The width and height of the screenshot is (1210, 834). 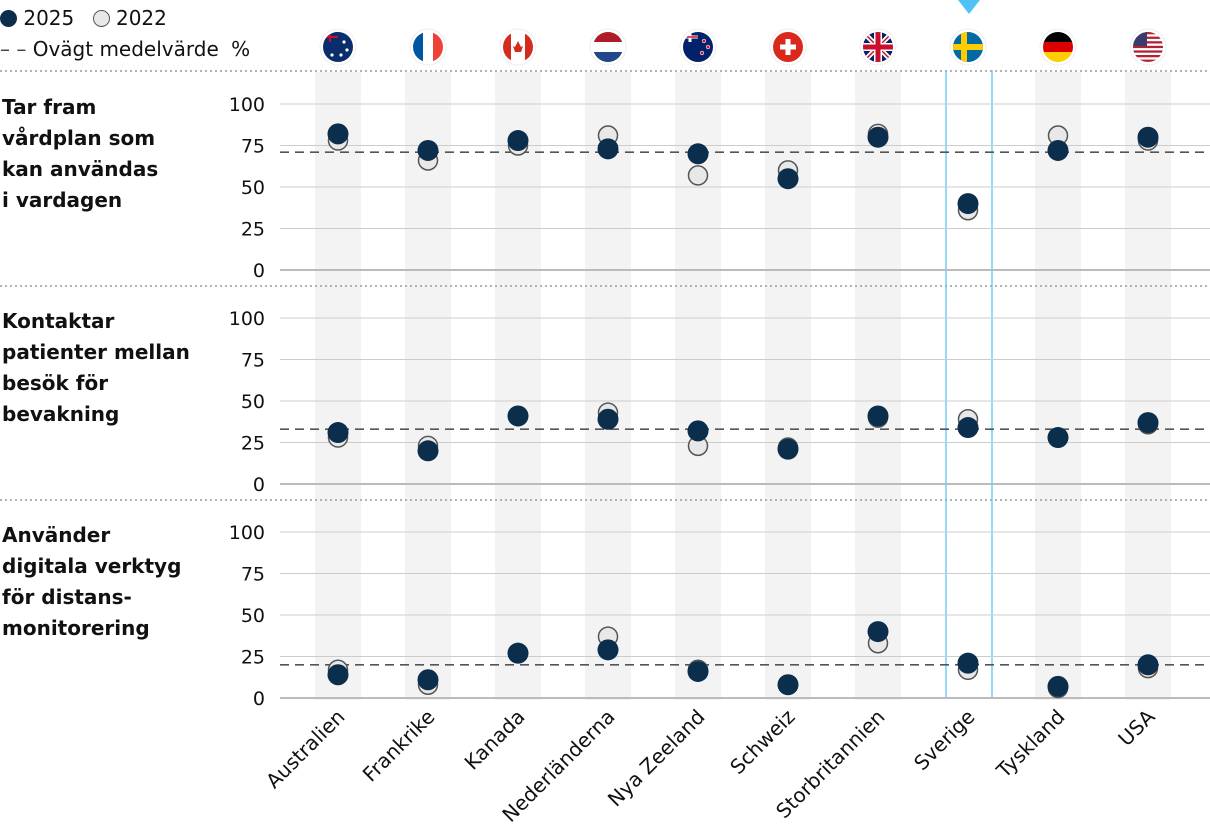 What do you see at coordinates (698, 47) in the screenshot?
I see `new-zealand-flag-icon` at bounding box center [698, 47].